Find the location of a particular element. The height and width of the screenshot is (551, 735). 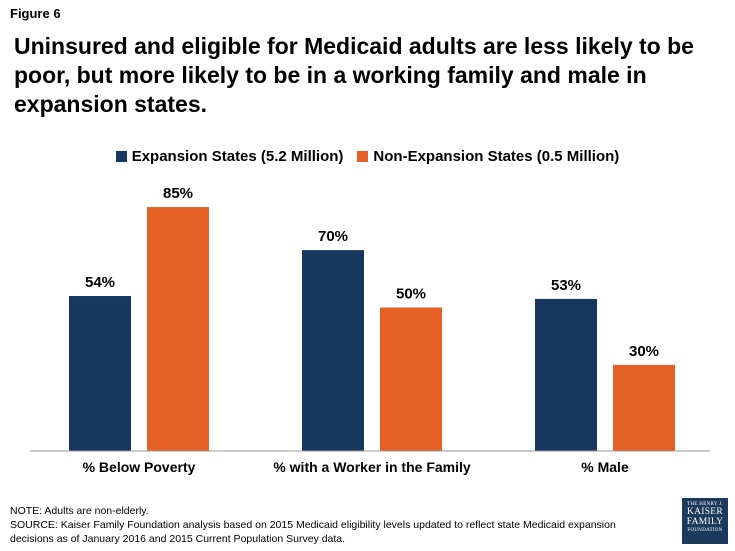

legend-label-non-expansion: Non-Expansion States (0.5 Million) is located at coordinates (496, 156).